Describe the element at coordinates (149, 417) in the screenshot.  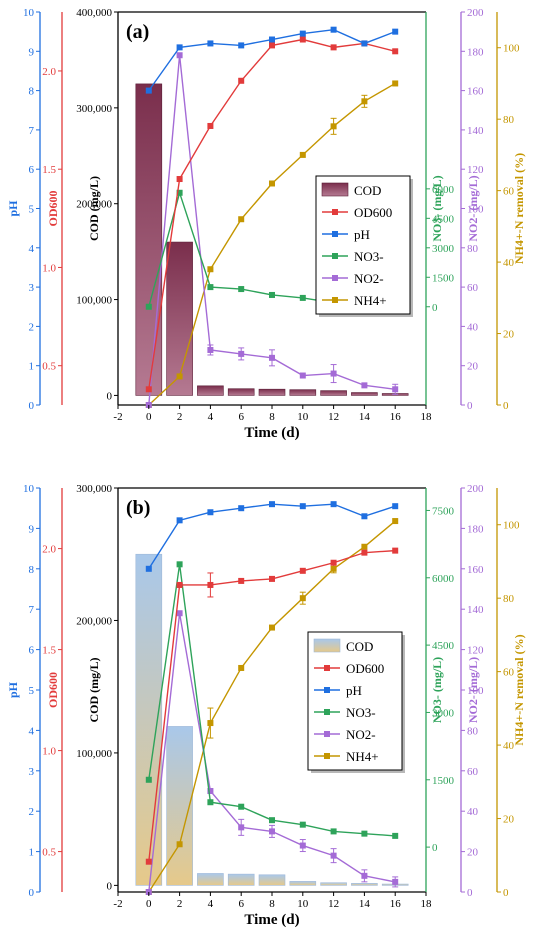
I see `x-tick-label: 0` at that location.